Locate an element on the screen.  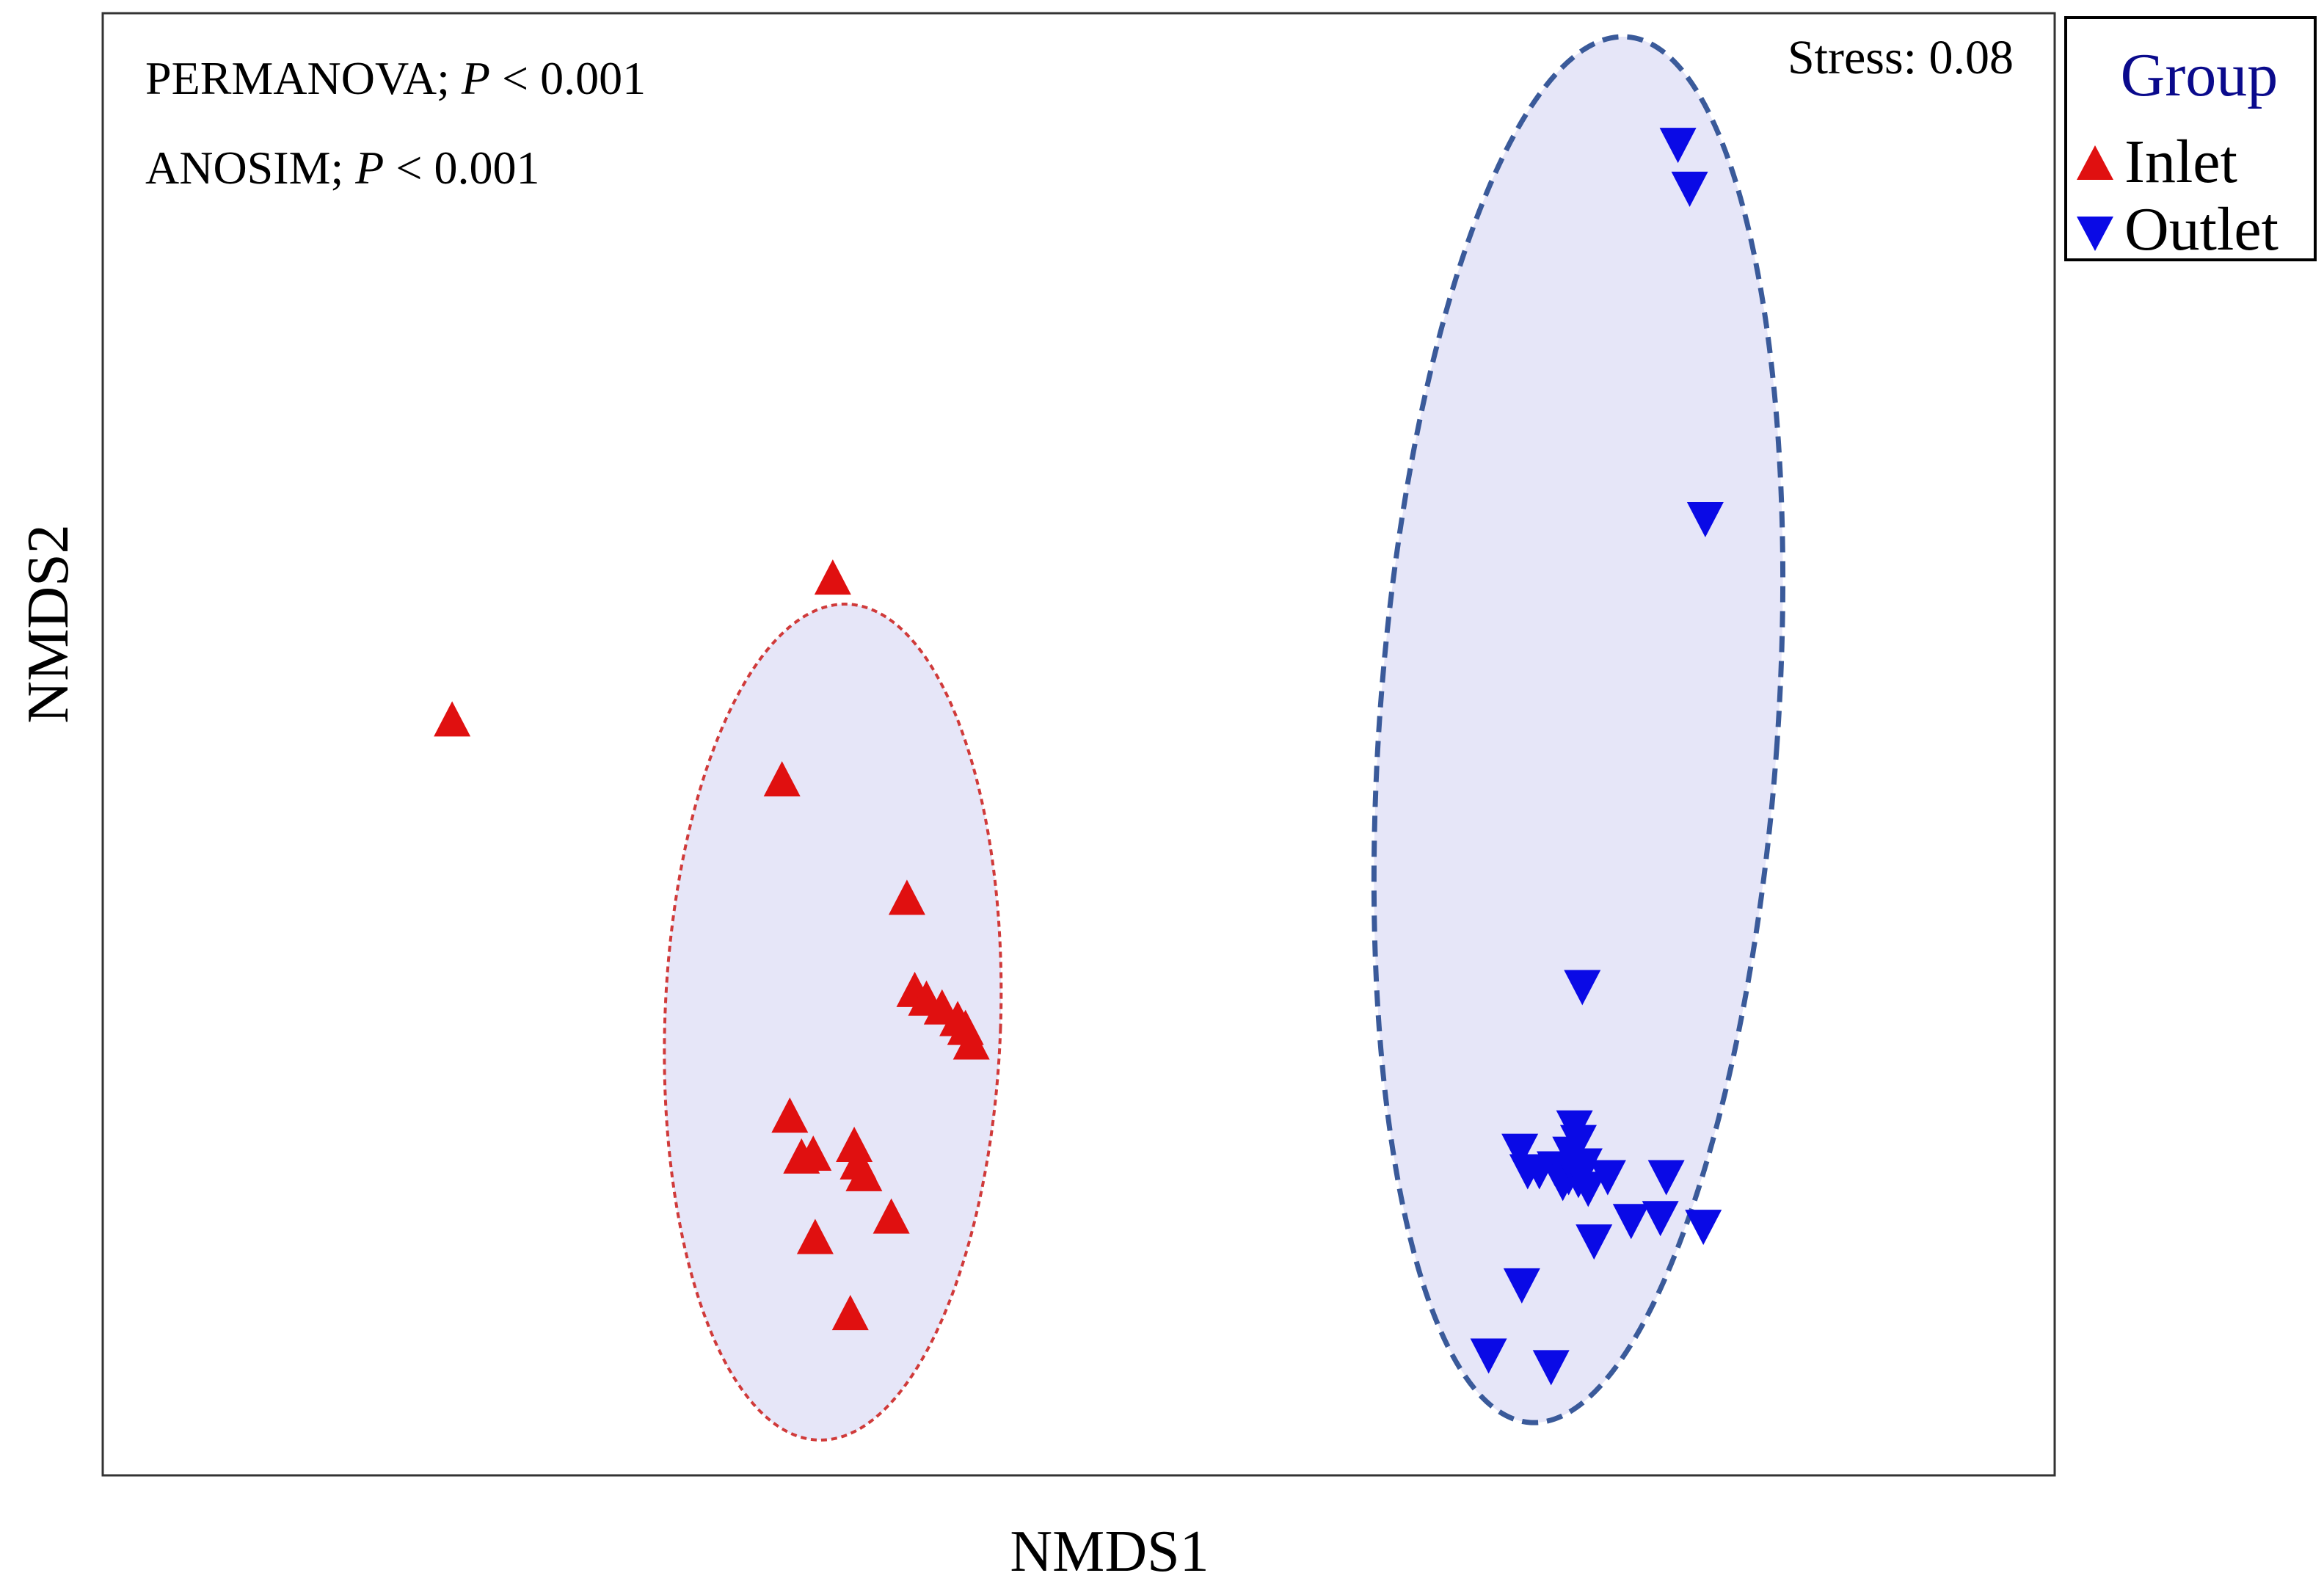
permanova-value: < 0.001 is located at coordinates (568, 78).